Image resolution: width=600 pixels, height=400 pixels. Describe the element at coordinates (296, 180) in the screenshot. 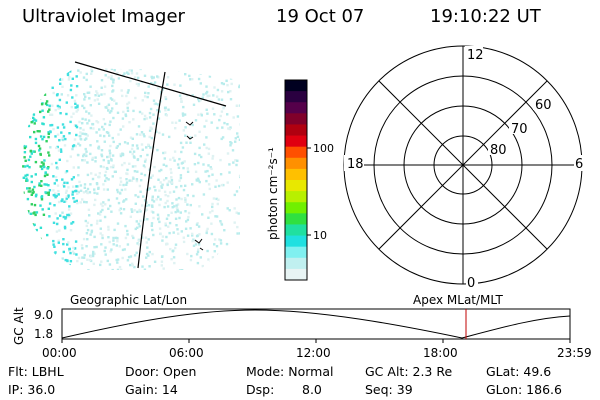

I see `colorbar-frame` at that location.